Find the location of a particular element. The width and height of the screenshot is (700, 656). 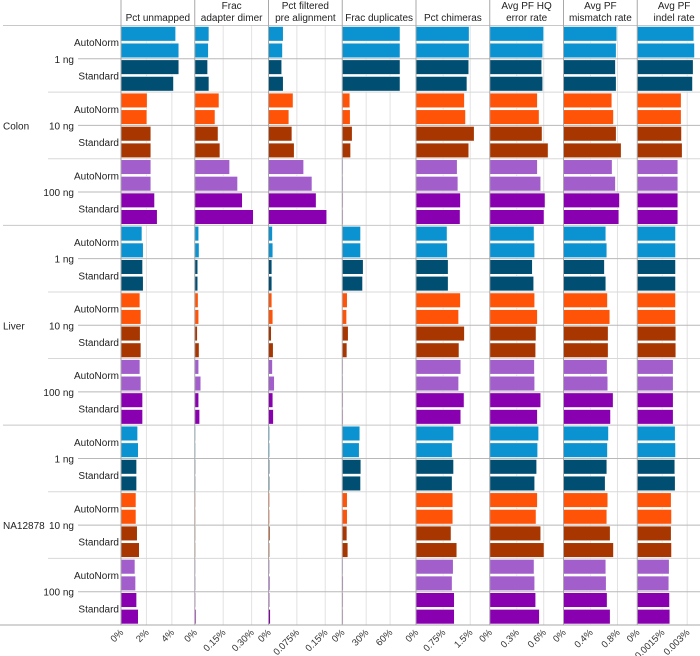

x-tick-label: 0.8% is located at coordinates (611, 638).